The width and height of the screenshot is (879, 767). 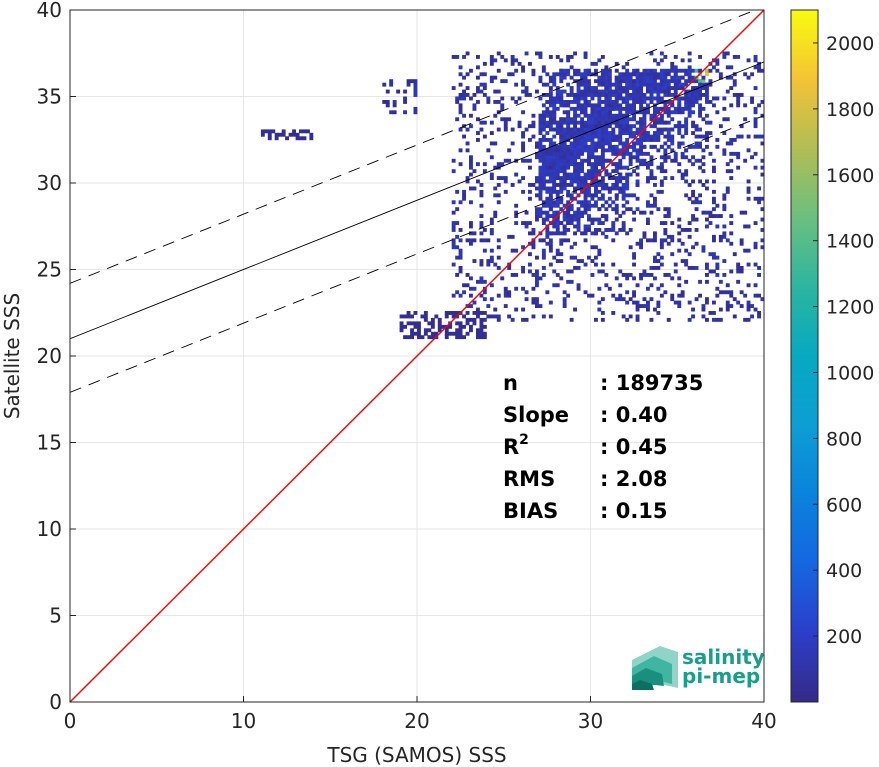 I want to click on salinity-pimep-logo: salinity pi-mep, so click(x=698, y=667).